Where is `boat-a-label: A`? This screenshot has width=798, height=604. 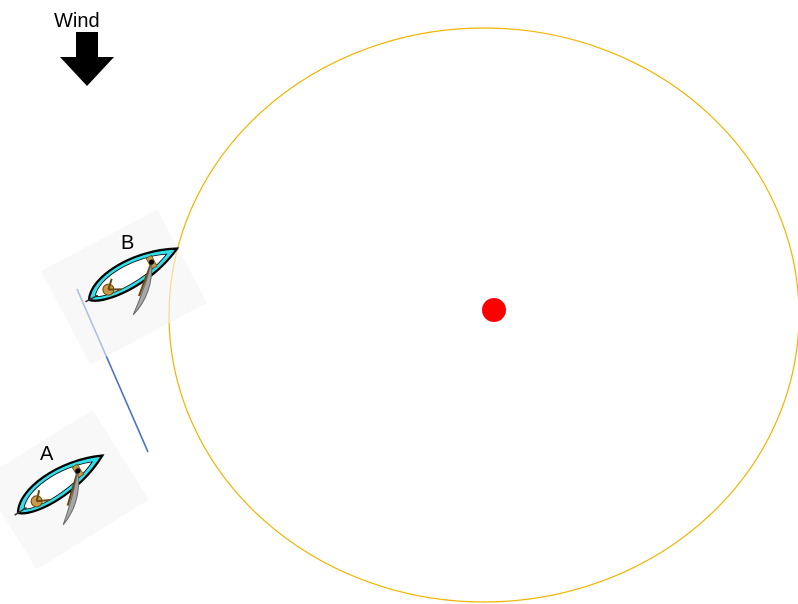
boat-a-label: A is located at coordinates (47, 454).